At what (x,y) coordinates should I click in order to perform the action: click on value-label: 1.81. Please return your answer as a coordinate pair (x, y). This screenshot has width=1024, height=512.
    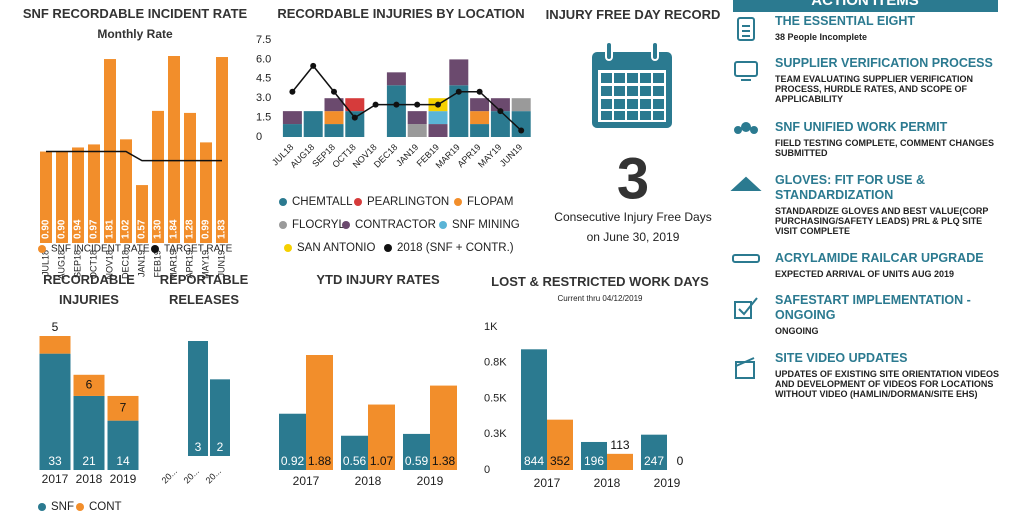
    Looking at the image, I should click on (110, 229).